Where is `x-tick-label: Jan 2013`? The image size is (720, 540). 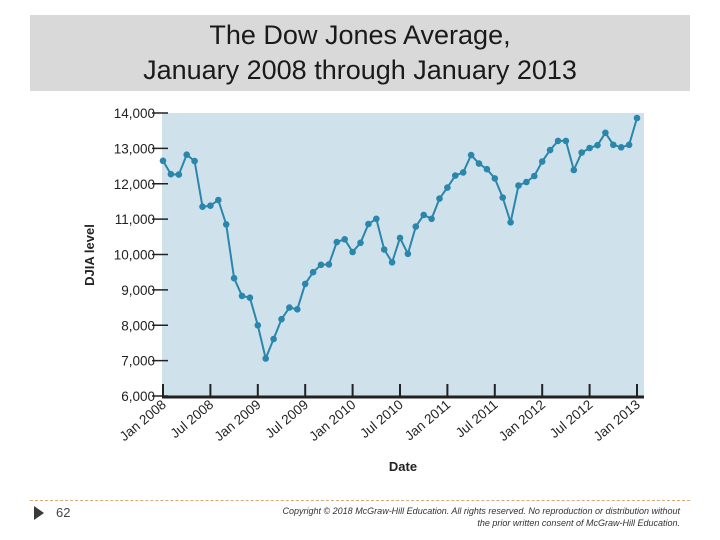 x-tick-label: Jan 2013 is located at coordinates (617, 420).